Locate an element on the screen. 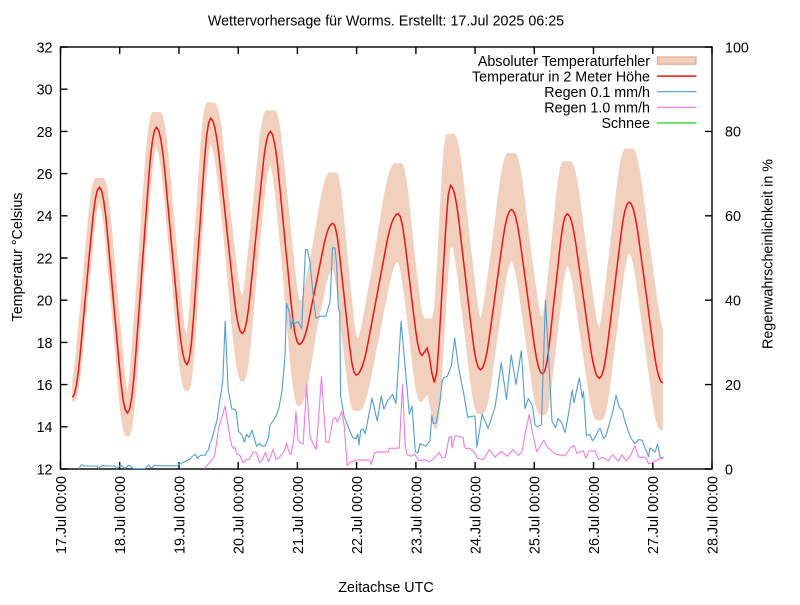  svg-text: 40 is located at coordinates (733, 302).